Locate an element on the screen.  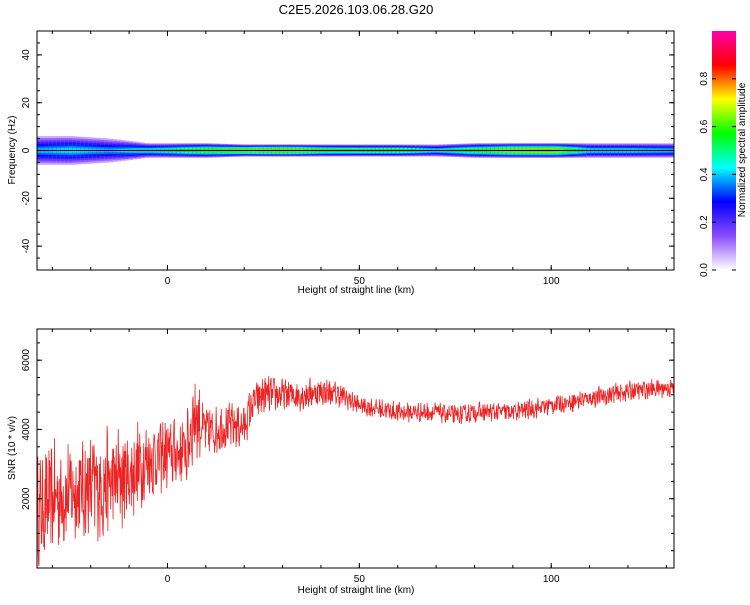
spectrogram-x-label: Height of straight line (km) is located at coordinates (356, 290).